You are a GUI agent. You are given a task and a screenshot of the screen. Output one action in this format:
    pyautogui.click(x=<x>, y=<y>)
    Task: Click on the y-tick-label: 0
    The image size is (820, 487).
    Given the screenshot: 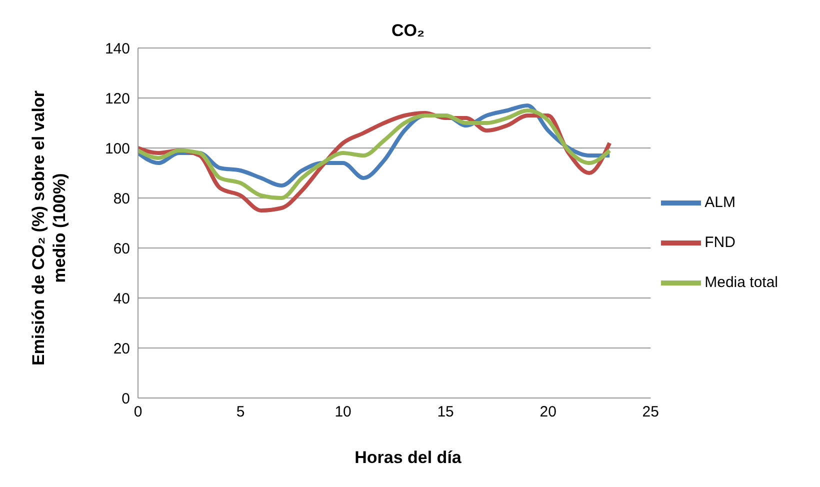 What is the action you would take?
    pyautogui.click(x=126, y=399)
    